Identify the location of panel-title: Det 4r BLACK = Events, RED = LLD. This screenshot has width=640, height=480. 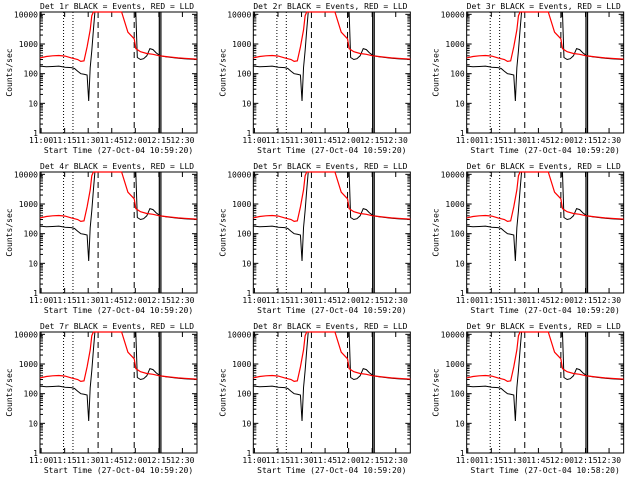
(117, 166).